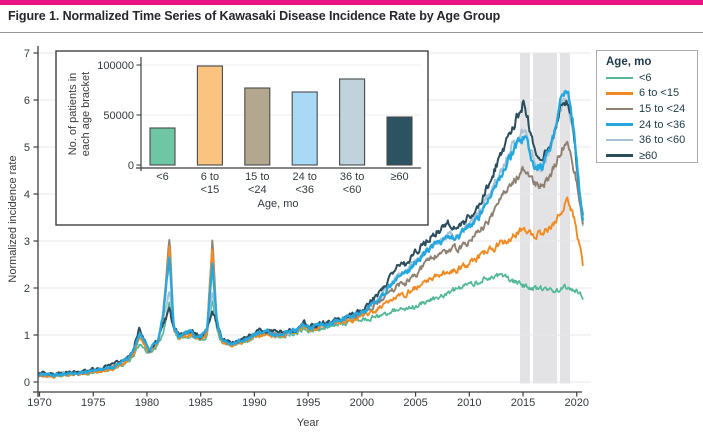  I want to click on main-x-axis-label: Year, so click(308, 423).